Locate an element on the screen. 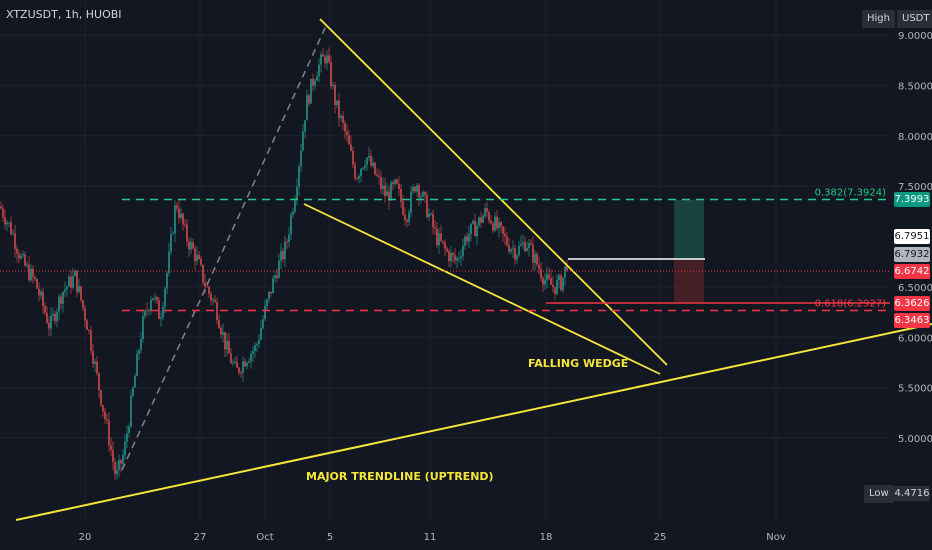 Image resolution: width=932 pixels, height=550 pixels. y-tick-label: 9.0000 is located at coordinates (915, 36).